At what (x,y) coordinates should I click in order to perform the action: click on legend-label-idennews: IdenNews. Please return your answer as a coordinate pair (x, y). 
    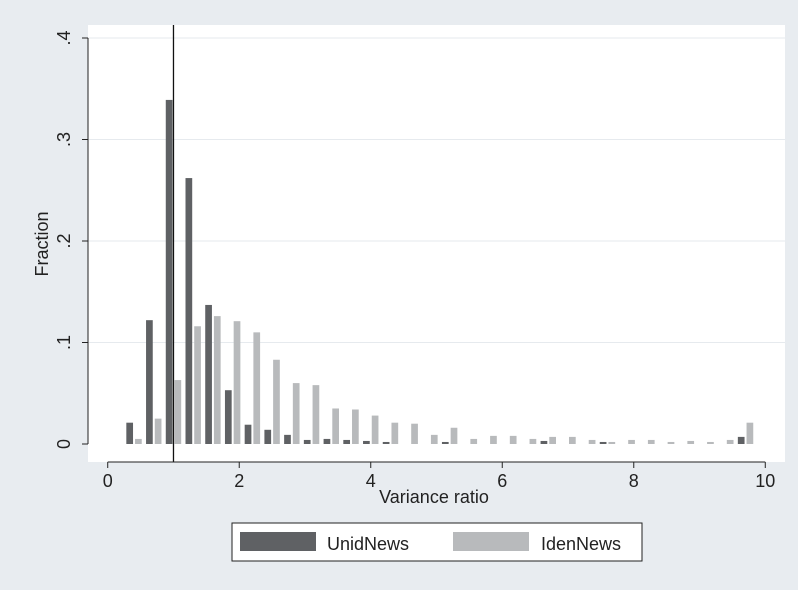
    Looking at the image, I should click on (581, 544).